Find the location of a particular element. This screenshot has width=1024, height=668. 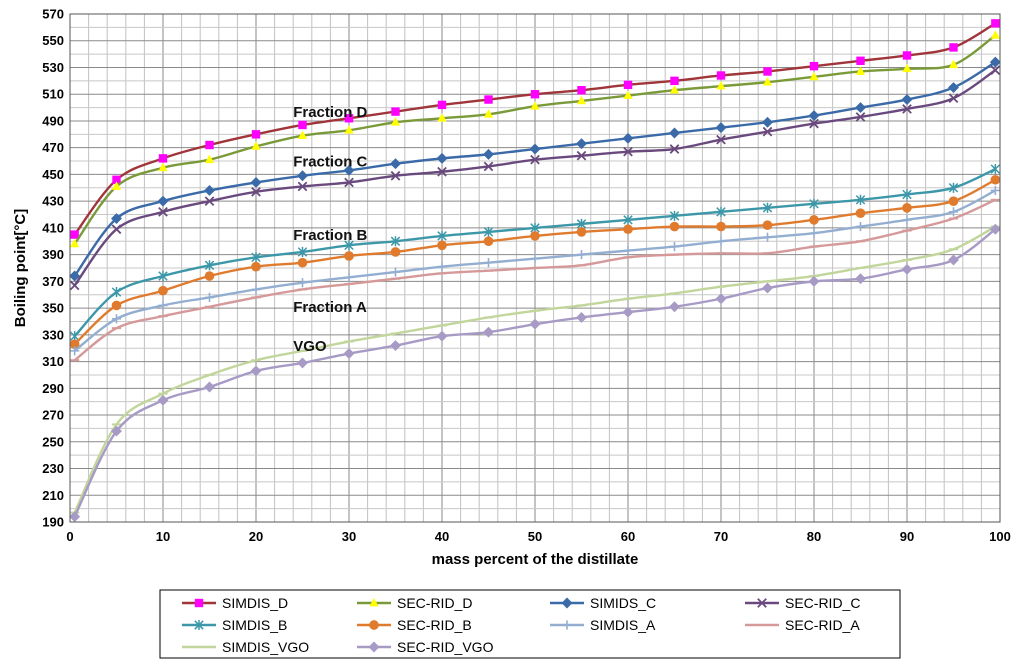

y-tick-label: 310 is located at coordinates (53, 361).